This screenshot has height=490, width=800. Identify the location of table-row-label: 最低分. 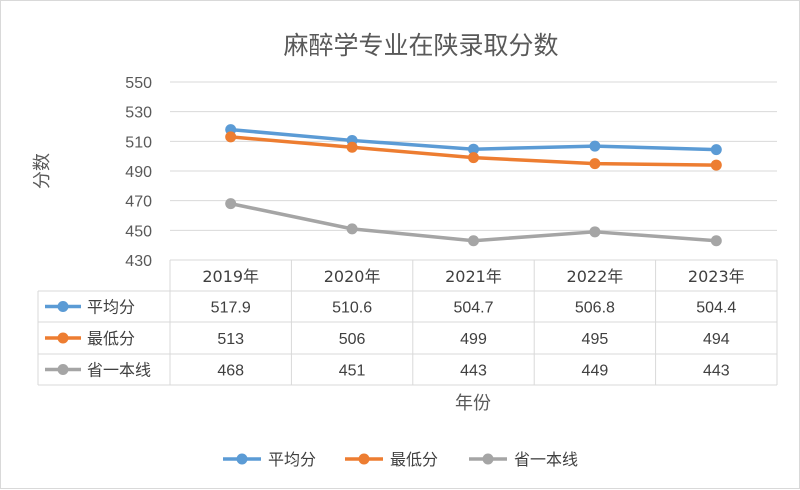
(111, 338).